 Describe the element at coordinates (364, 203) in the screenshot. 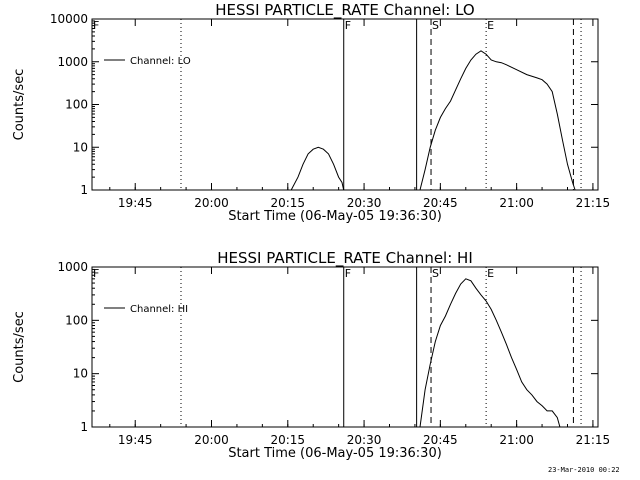

I see `panel-1-x-tick-label: 20:30` at that location.